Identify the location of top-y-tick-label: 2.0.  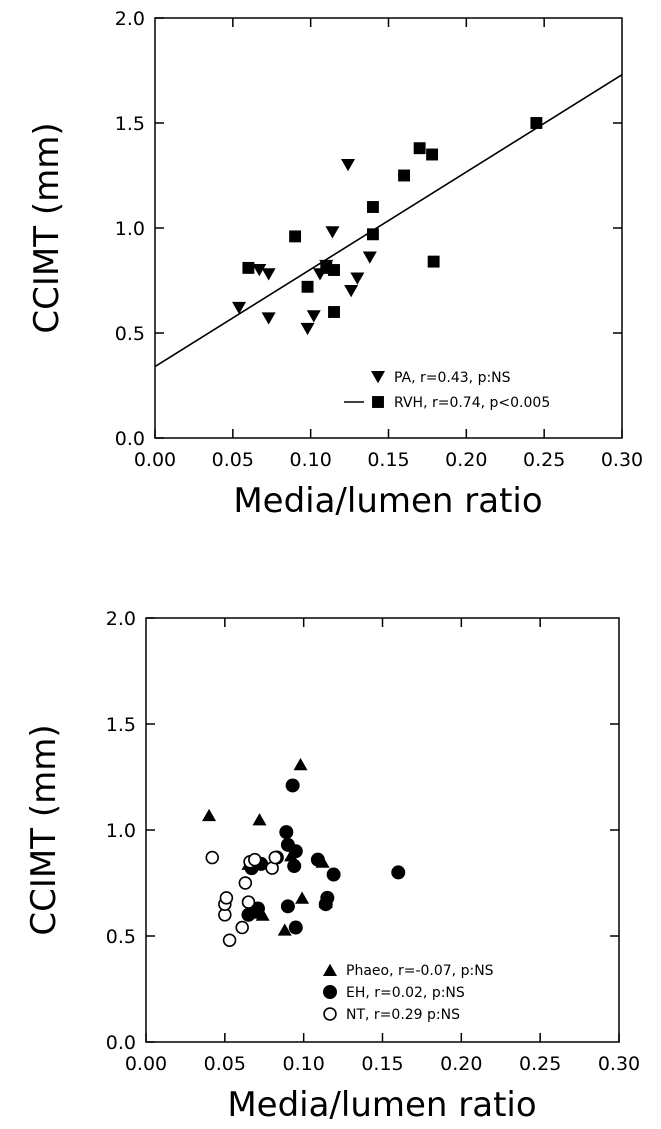
(130, 19).